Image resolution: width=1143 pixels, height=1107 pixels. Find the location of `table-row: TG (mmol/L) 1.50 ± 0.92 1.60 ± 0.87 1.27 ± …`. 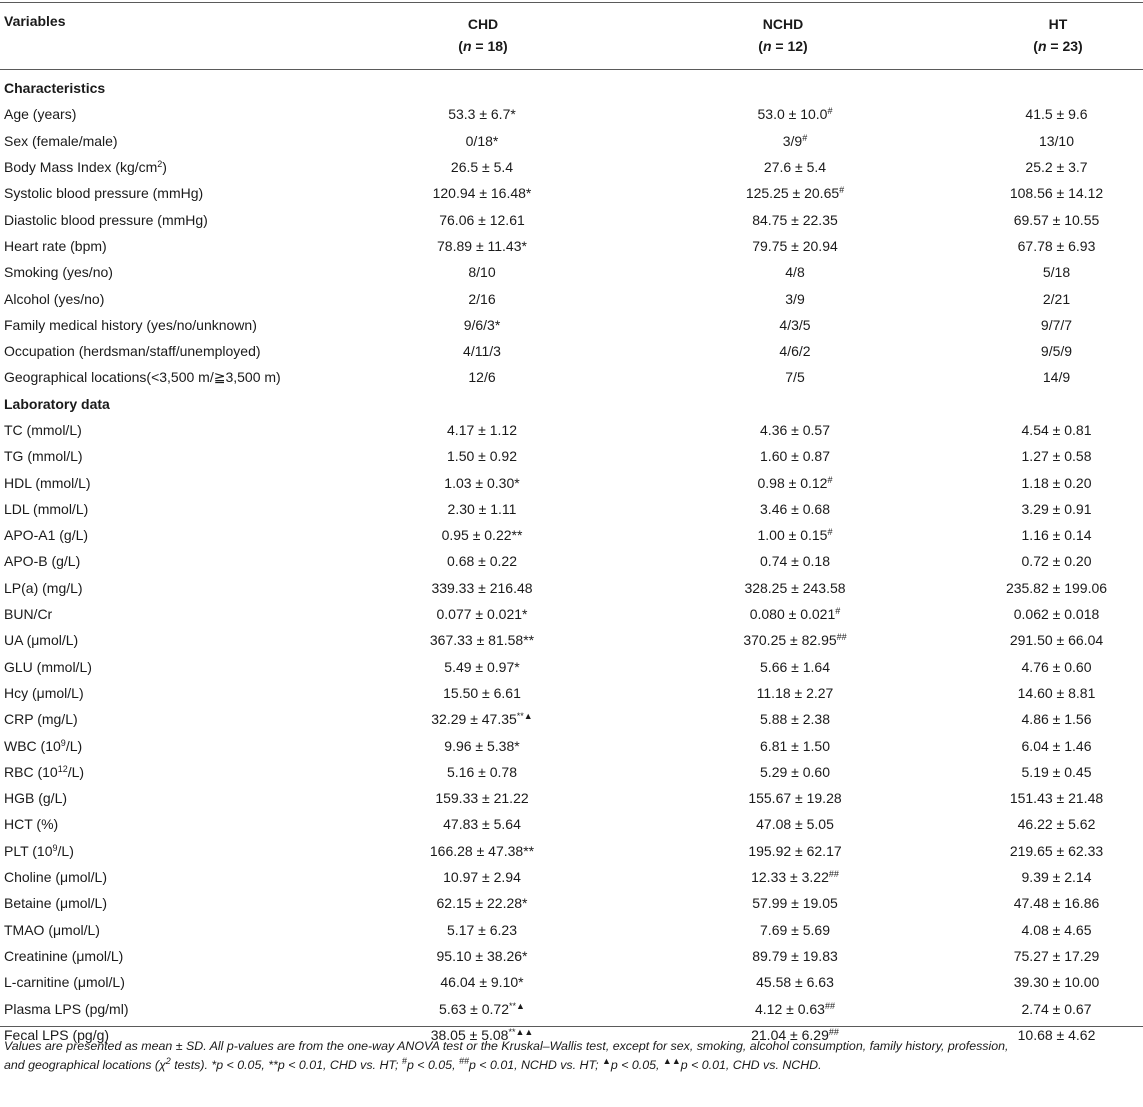

table-row: TG (mmol/L) 1.50 ± 0.92 1.60 ± 0.87 1.27 ± … is located at coordinates (571, 456).